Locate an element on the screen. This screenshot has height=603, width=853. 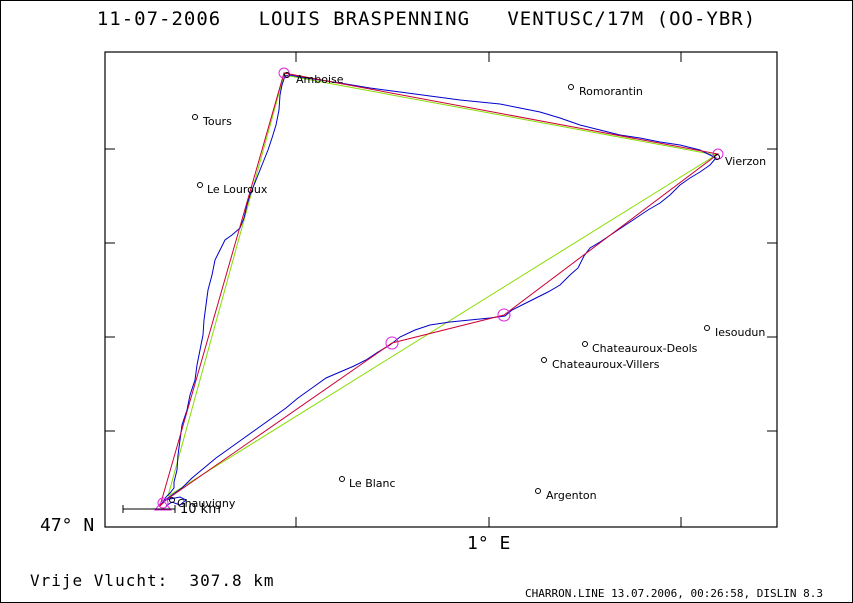
flight-type-label: Vrije Vlucht: is located at coordinates (99, 580).